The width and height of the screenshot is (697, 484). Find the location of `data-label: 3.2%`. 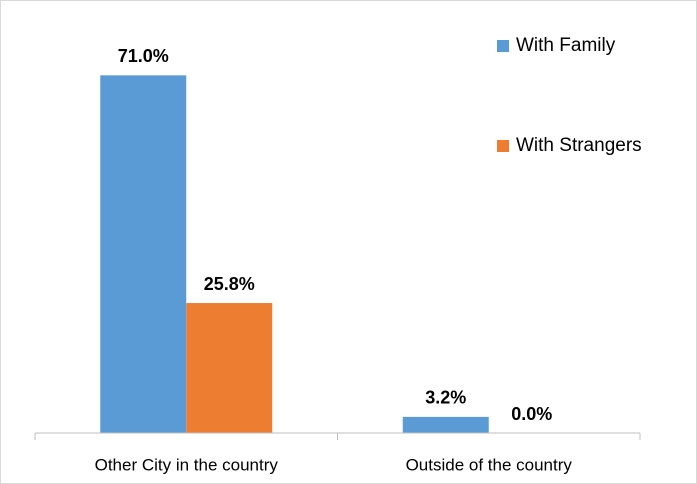

data-label: 3.2% is located at coordinates (445, 398).